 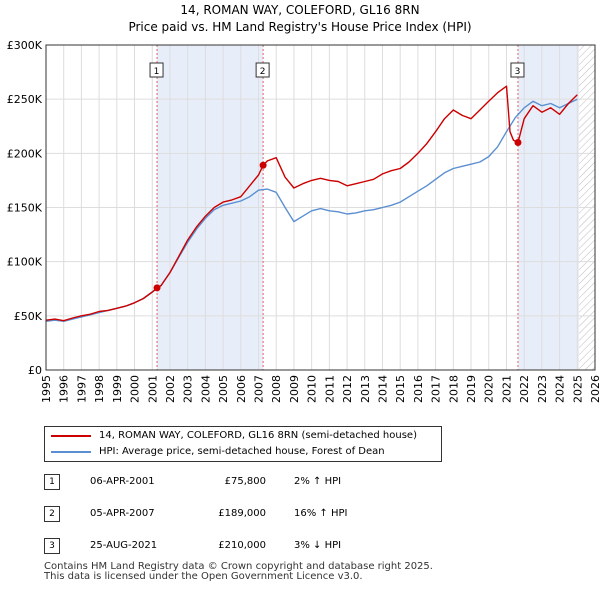 What do you see at coordinates (276, 389) in the screenshot?
I see `x-tick-label: 2008` at bounding box center [276, 389].